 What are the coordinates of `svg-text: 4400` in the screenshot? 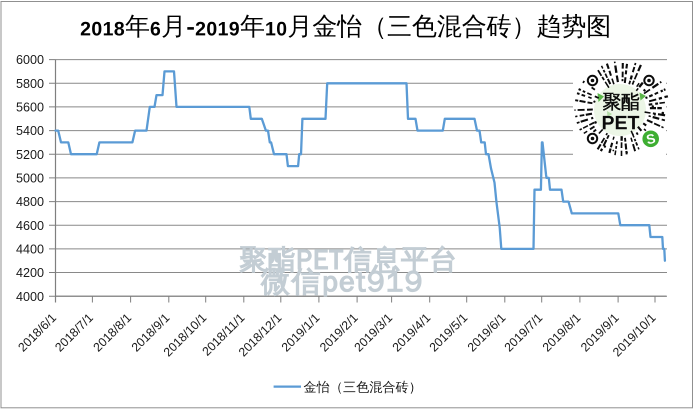 It's located at (30, 250).